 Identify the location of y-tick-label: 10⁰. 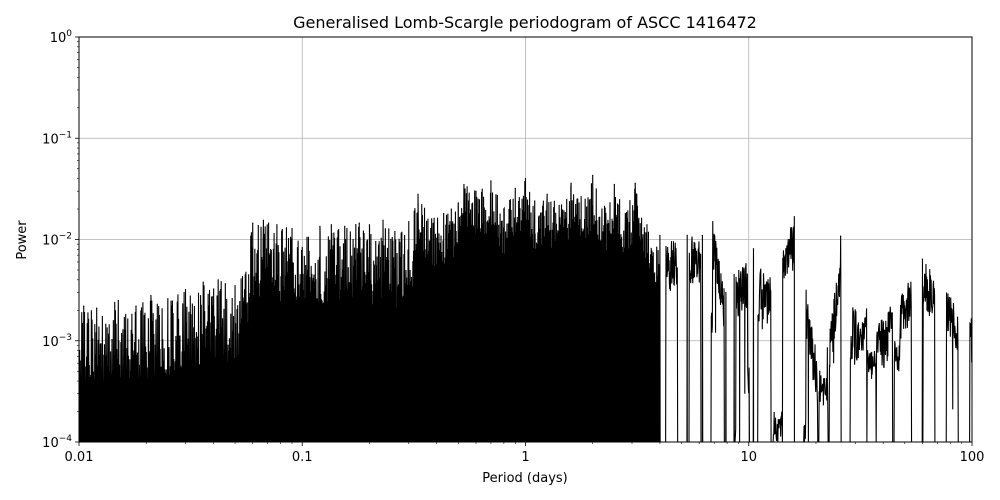
(61, 37).